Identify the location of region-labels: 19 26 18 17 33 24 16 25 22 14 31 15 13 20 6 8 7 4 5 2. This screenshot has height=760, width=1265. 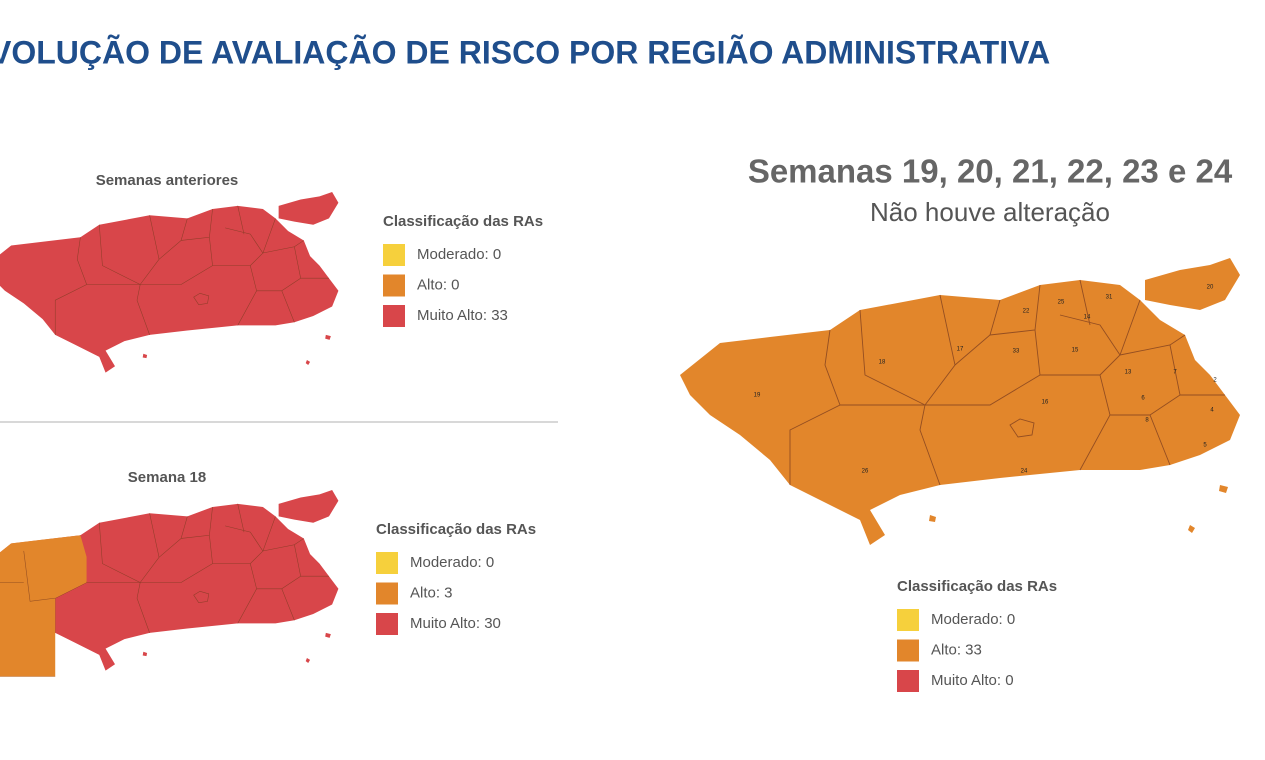
(986, 380).